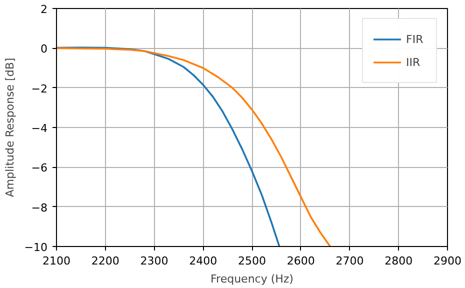  What do you see at coordinates (36, 247) in the screenshot?
I see `y-tick-label: −10` at bounding box center [36, 247].